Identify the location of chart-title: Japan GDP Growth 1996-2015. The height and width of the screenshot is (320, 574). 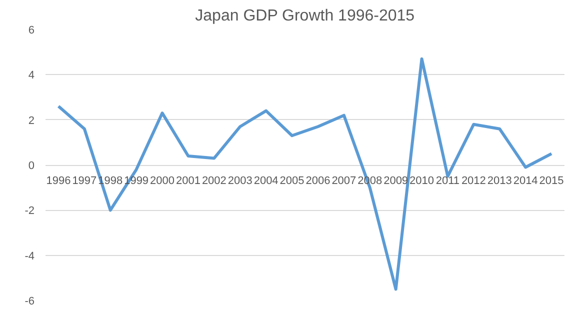
(305, 16).